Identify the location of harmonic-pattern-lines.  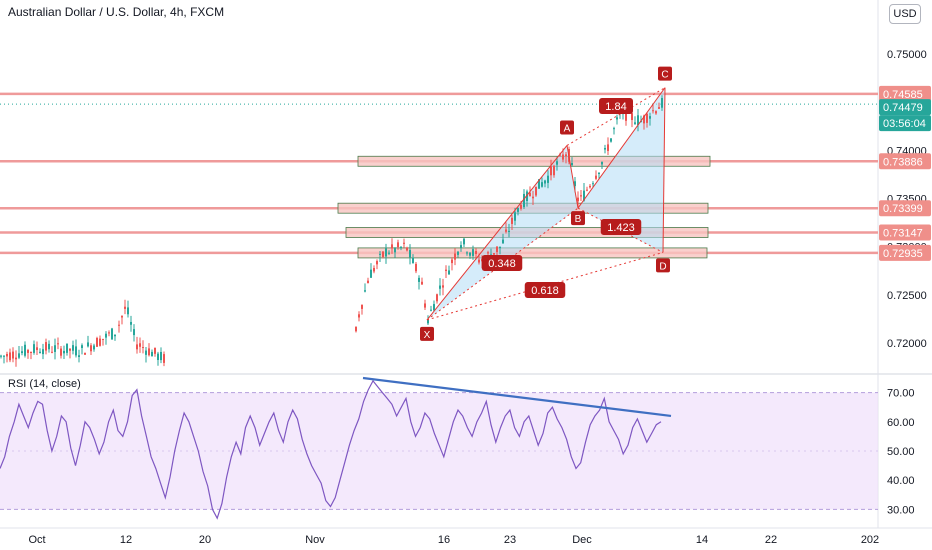
(546, 204).